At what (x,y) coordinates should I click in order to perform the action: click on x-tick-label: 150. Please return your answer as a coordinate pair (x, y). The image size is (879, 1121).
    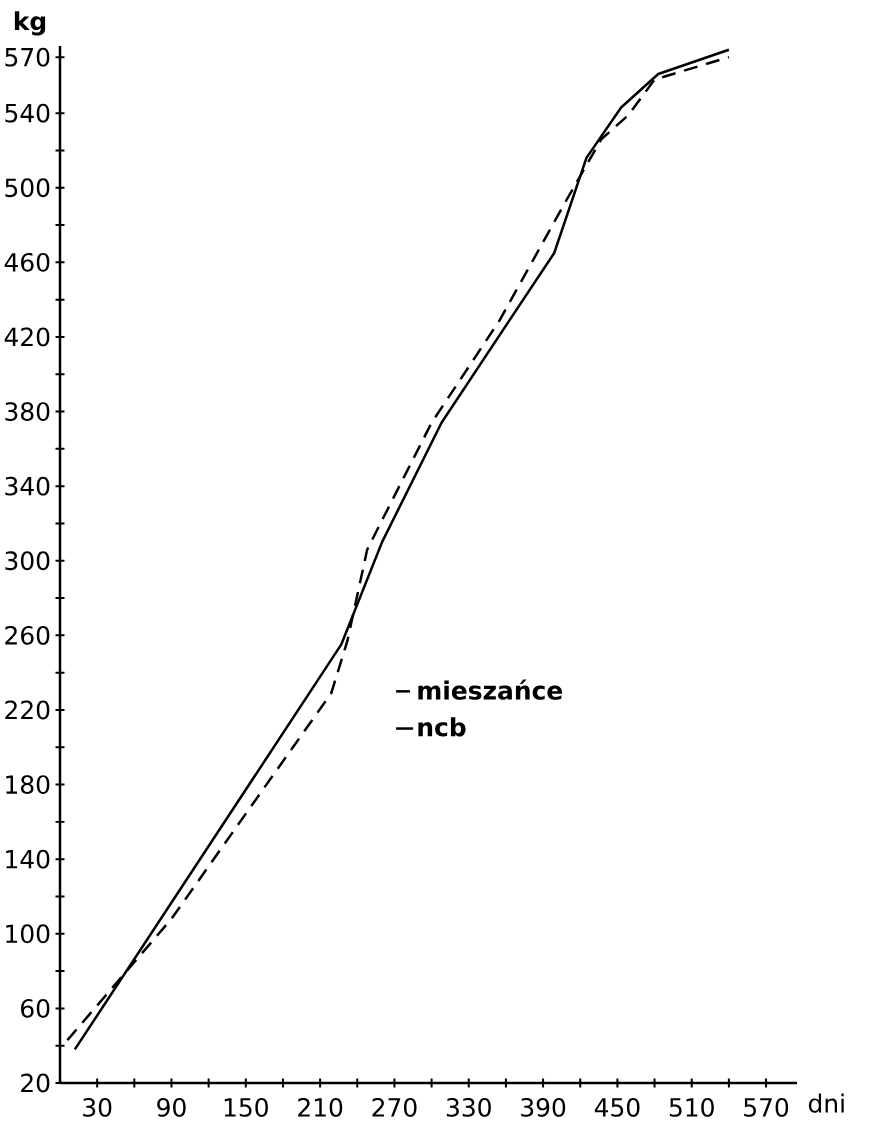
    Looking at the image, I should click on (246, 1107).